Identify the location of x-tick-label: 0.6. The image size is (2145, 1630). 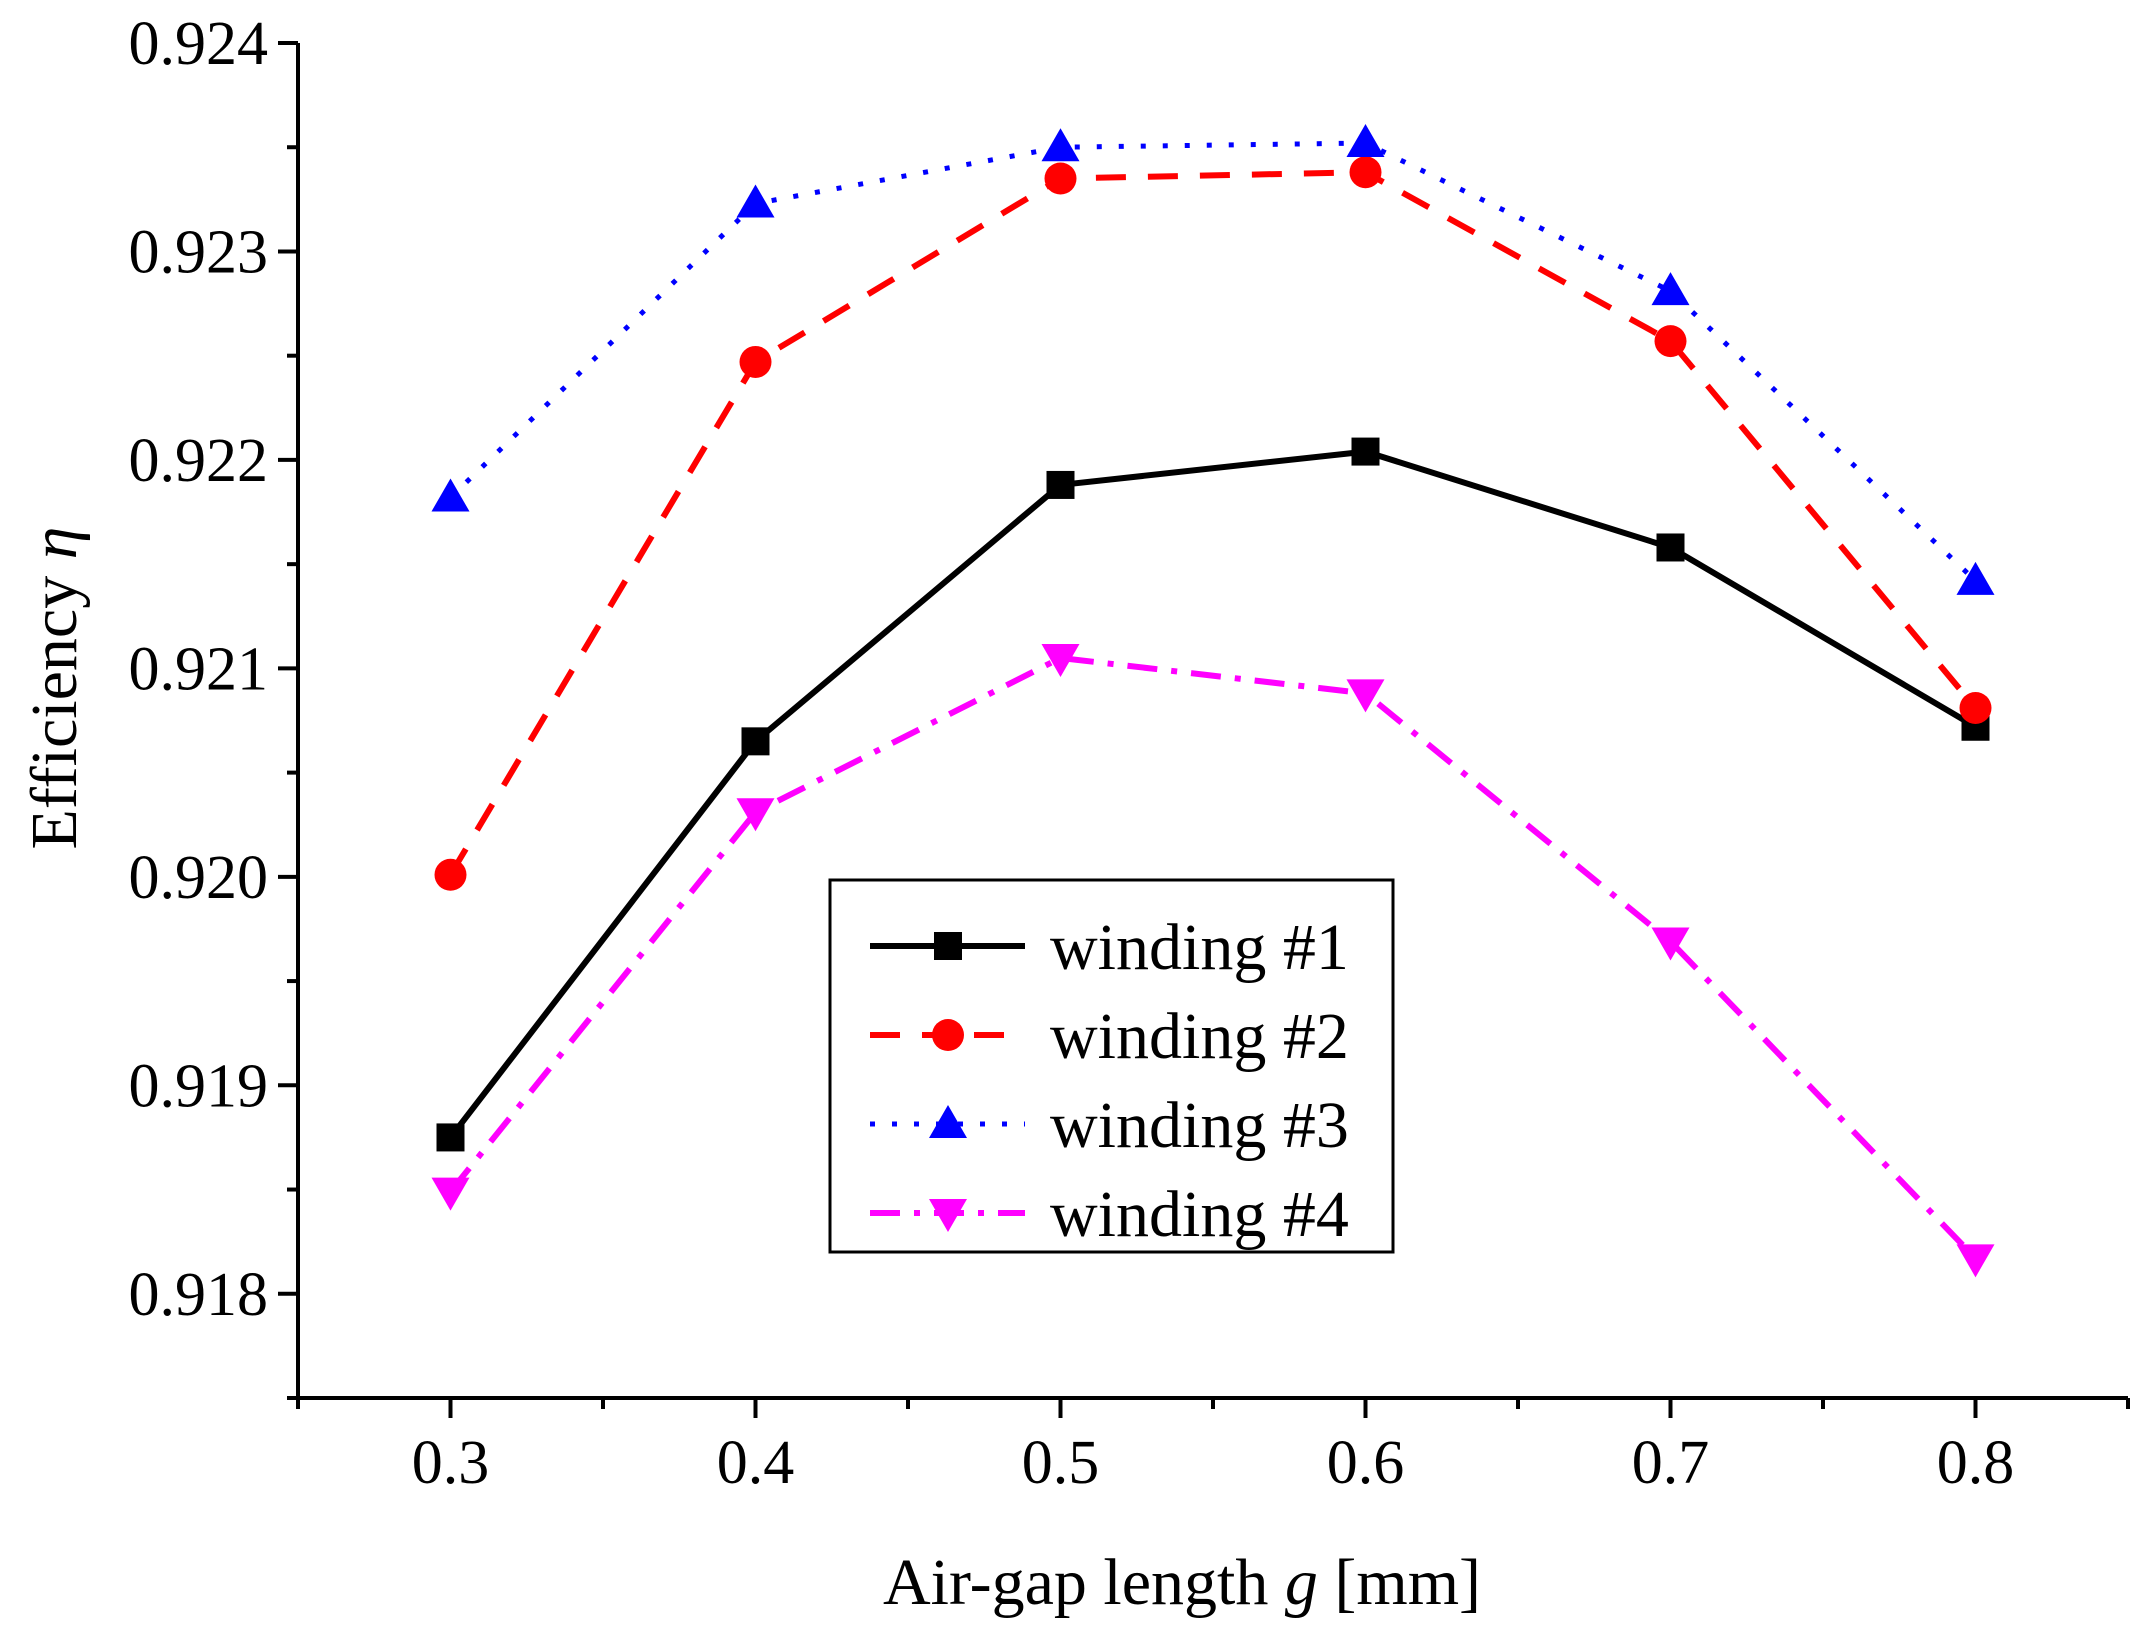
(1366, 1463).